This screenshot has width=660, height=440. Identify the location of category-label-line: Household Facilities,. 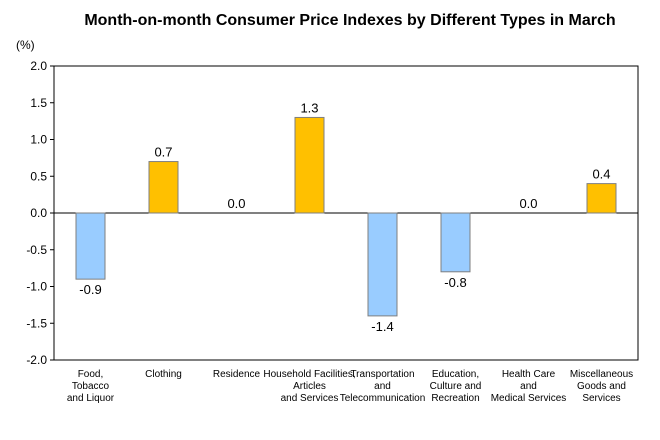
(309, 374).